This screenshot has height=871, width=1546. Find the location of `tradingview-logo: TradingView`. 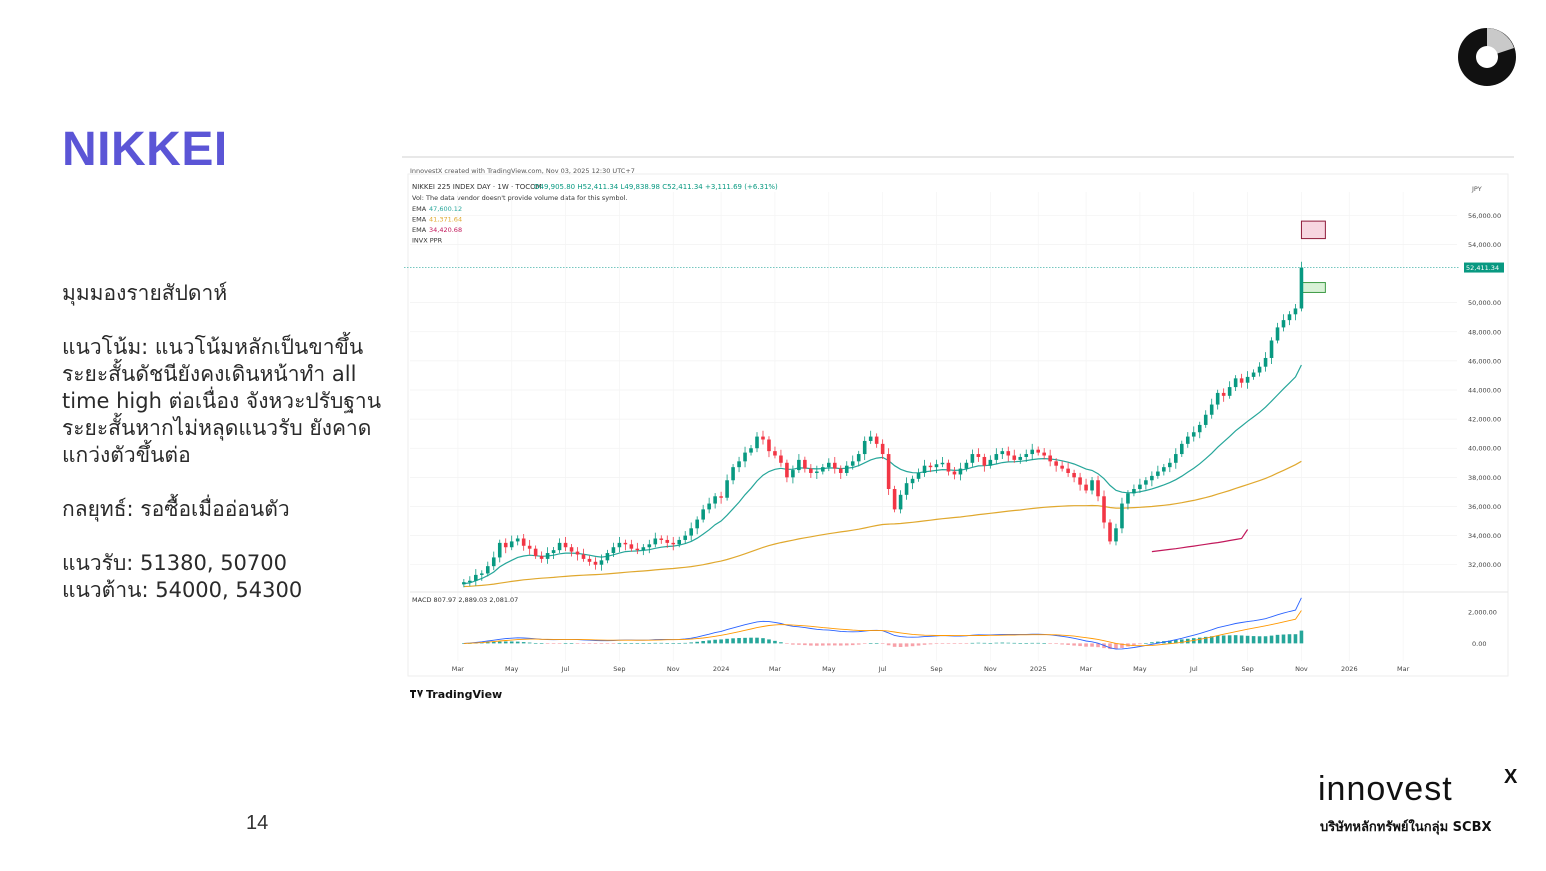

tradingview-logo: TradingView is located at coordinates (456, 694).